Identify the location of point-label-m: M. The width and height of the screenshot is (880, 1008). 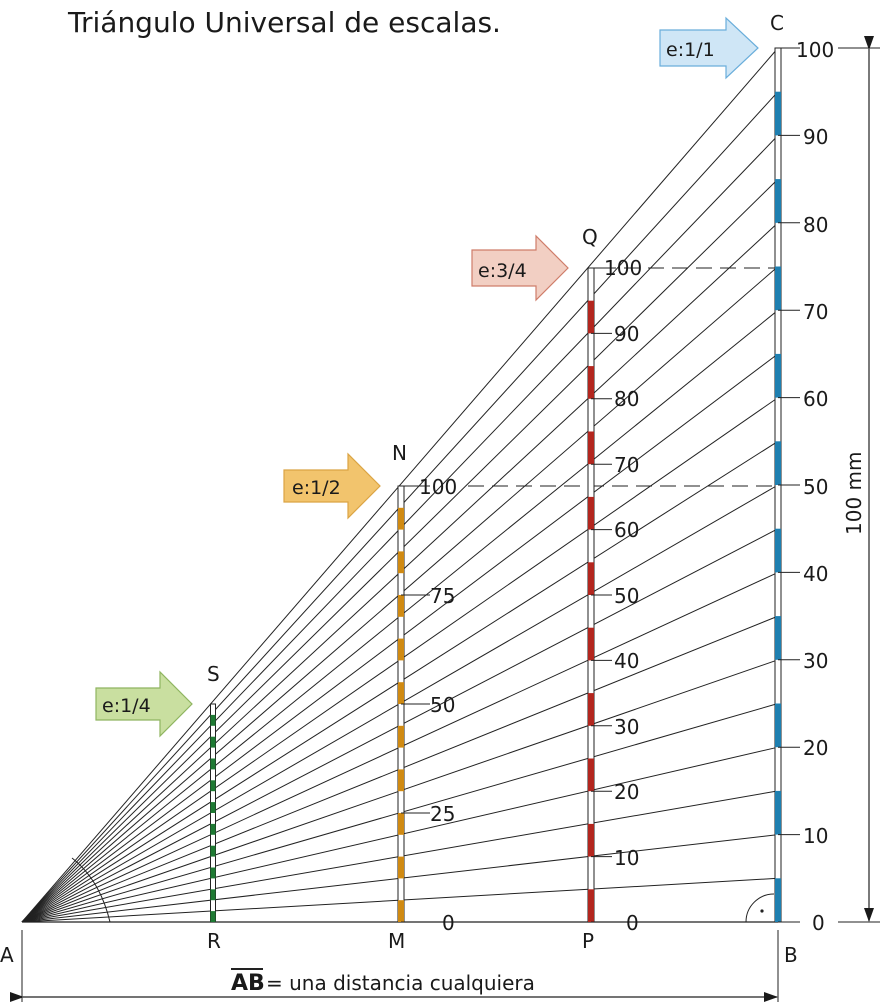
(396, 941).